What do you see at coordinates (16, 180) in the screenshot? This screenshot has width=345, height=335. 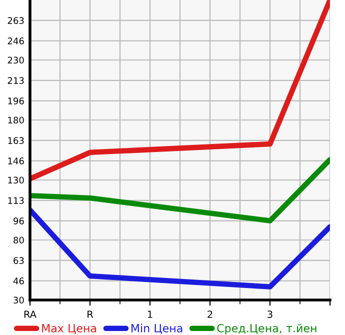 I see `y-tick-label: 130` at bounding box center [16, 180].